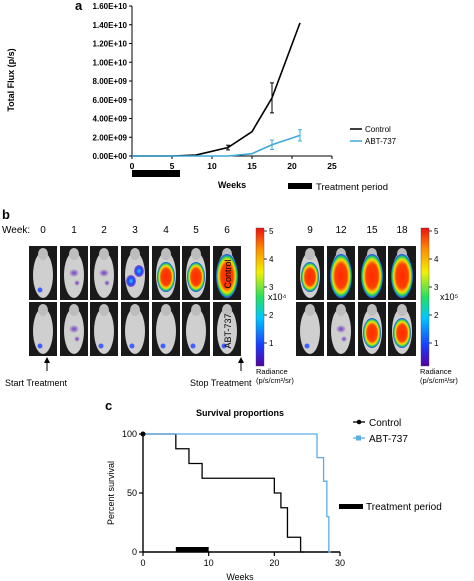 This screenshot has height=581, width=474. I want to click on colorbar-tick-label: 1, so click(436, 343).